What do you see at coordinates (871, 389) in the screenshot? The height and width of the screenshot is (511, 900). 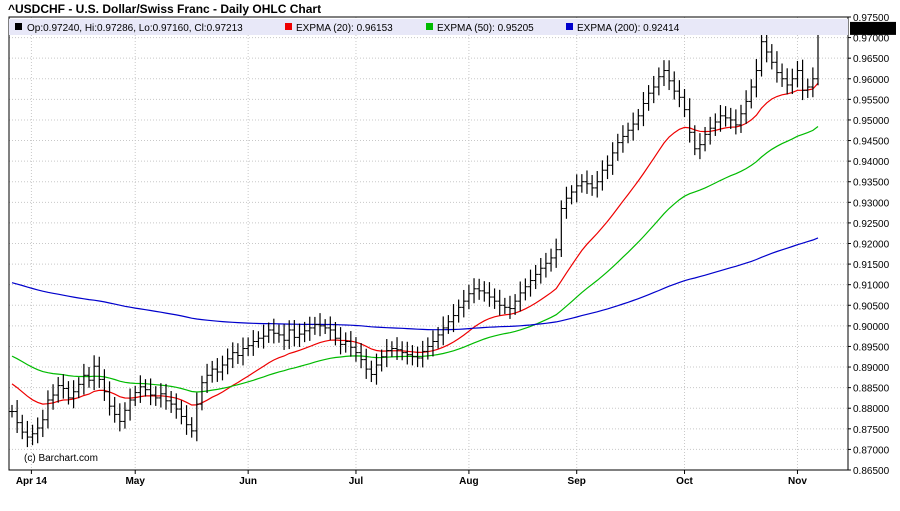 I see `y-tick-label: 0.88500` at bounding box center [871, 389].